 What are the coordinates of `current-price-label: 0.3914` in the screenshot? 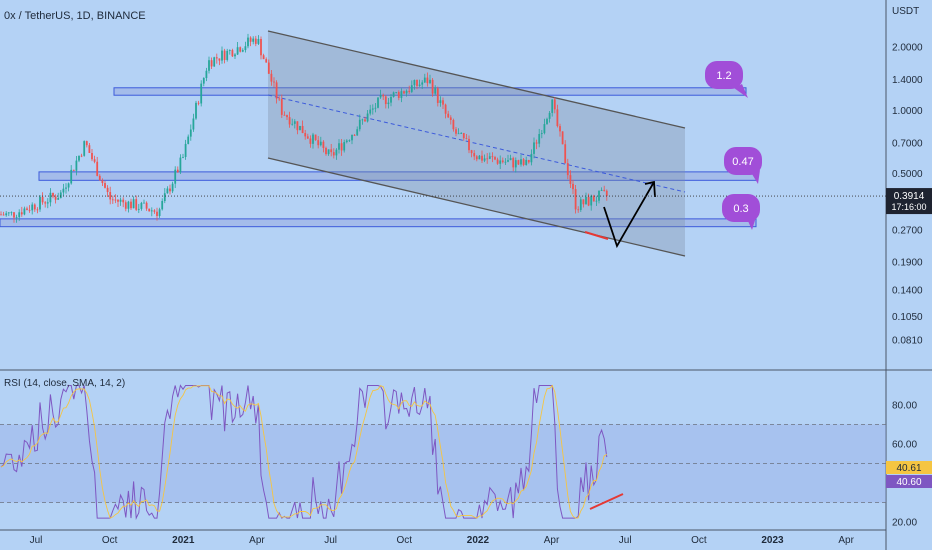 It's located at (909, 196).